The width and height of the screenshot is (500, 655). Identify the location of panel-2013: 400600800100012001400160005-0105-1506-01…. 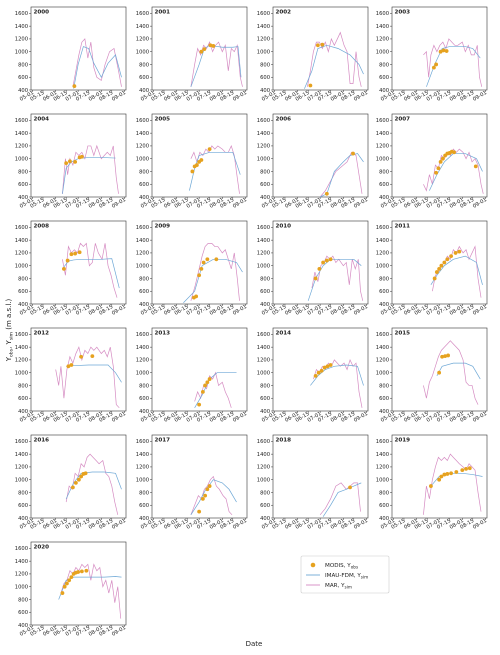
(192, 375).